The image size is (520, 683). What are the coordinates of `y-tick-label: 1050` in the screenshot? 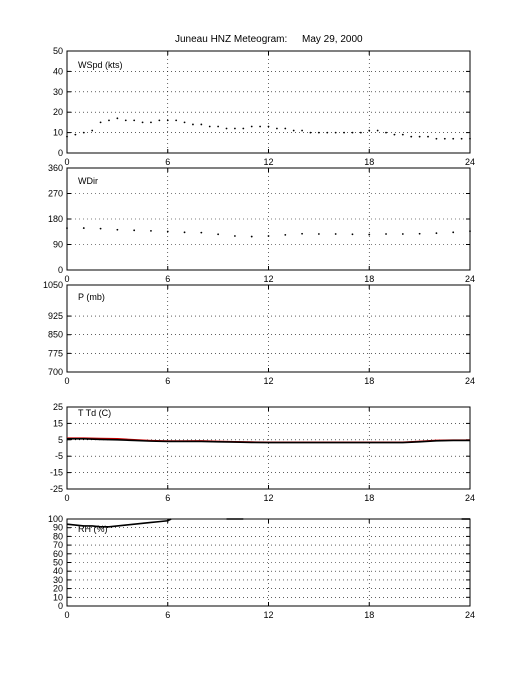 It's located at (53, 285).